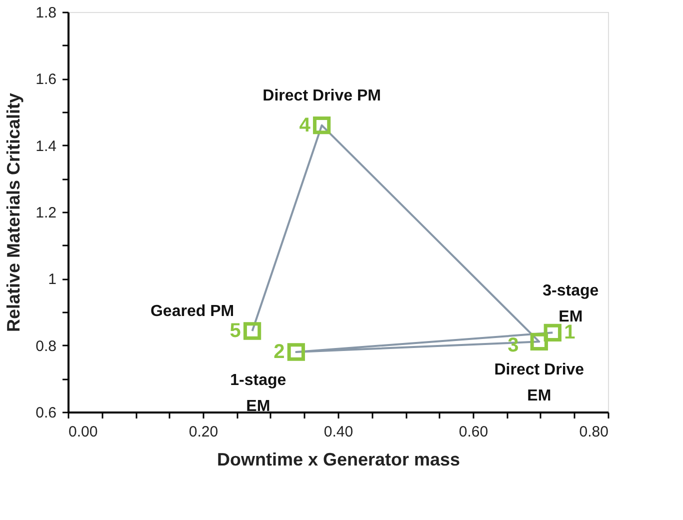  What do you see at coordinates (235, 331) in the screenshot?
I see `annotation: 5` at bounding box center [235, 331].